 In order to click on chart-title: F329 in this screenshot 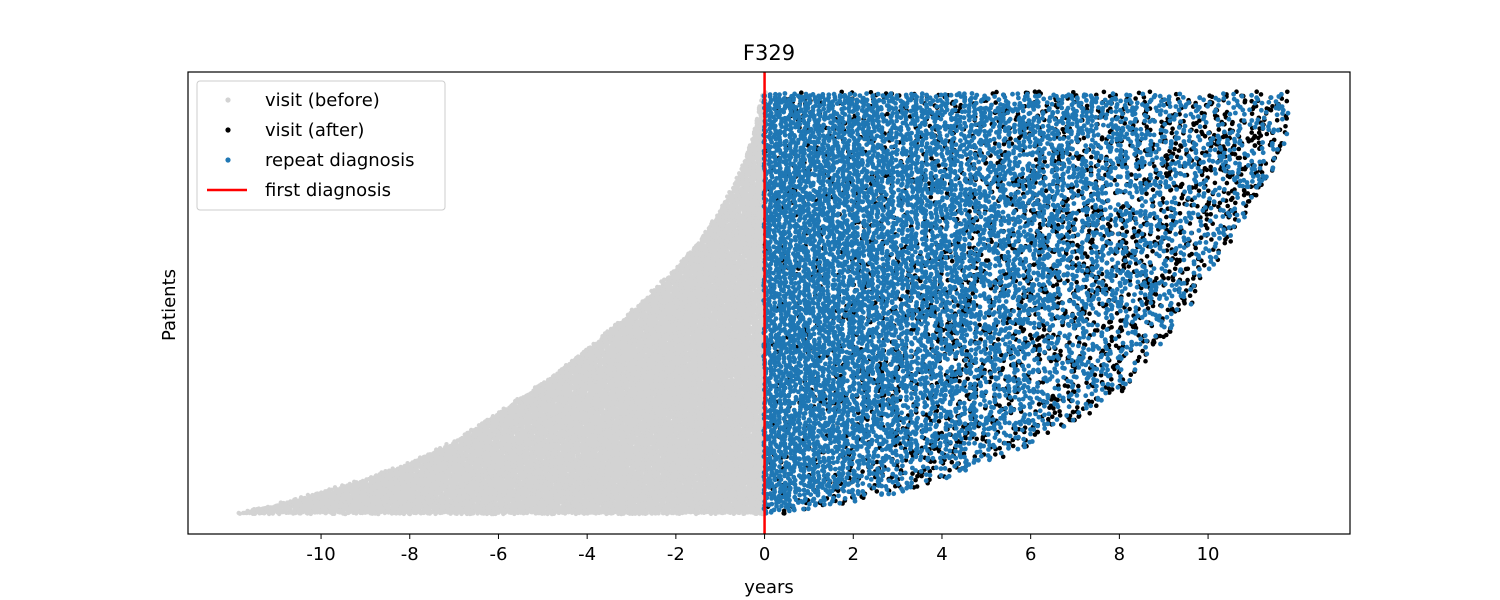, I will do `click(769, 53)`.